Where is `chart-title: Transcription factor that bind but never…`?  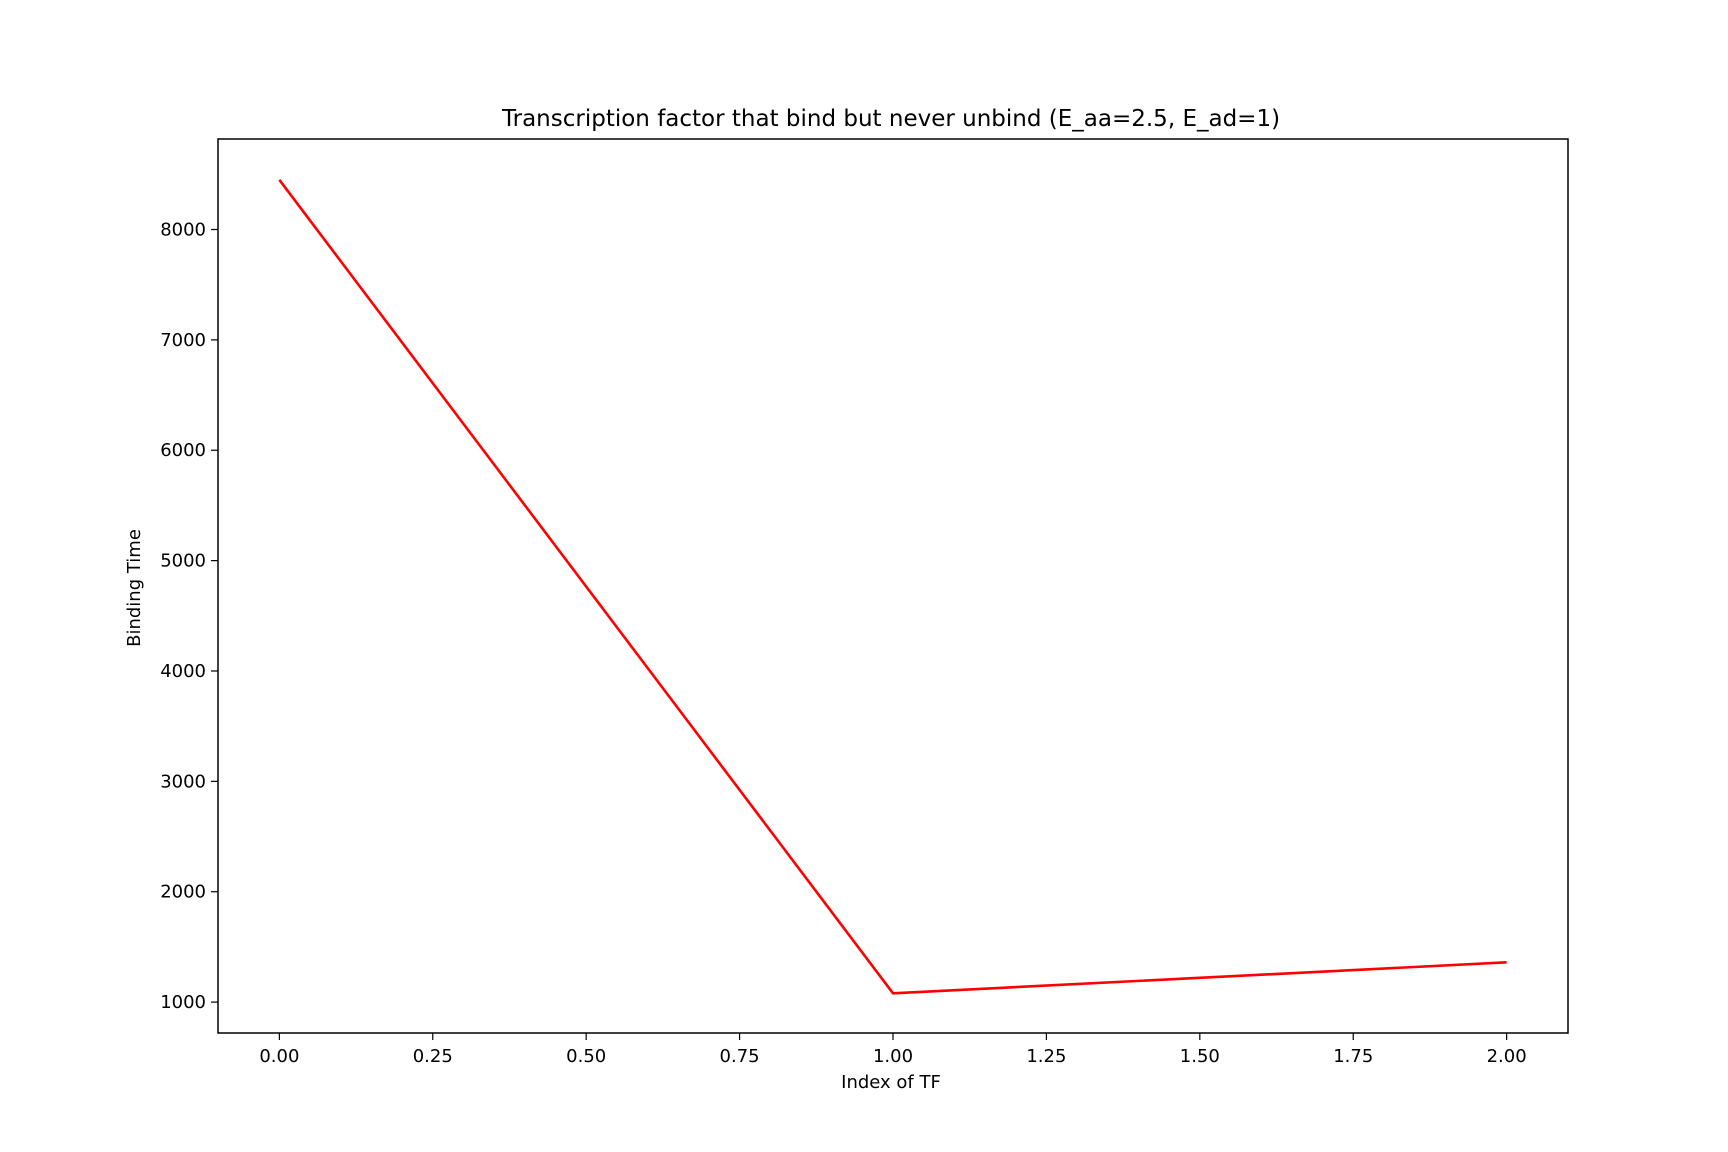
chart-title: Transcription factor that bind but never… is located at coordinates (890, 119).